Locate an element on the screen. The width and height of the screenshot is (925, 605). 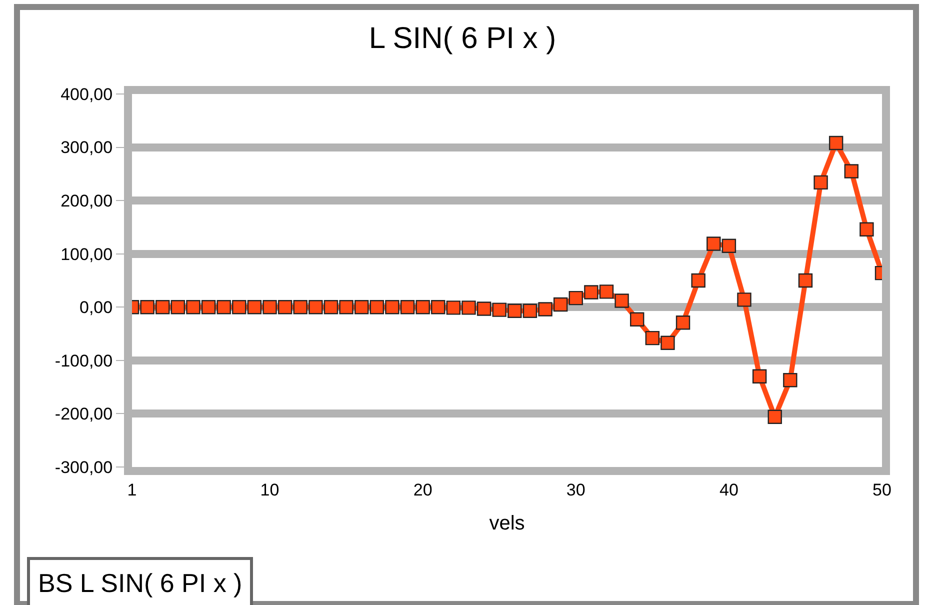
y-tick-label: -100,00 is located at coordinates (83, 360).